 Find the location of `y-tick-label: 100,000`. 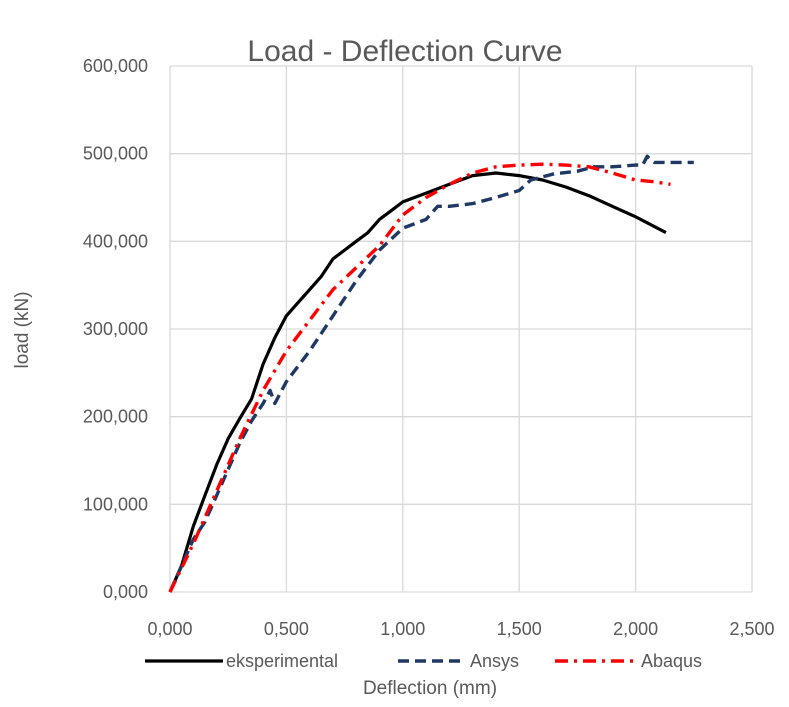

y-tick-label: 100,000 is located at coordinates (115, 504).